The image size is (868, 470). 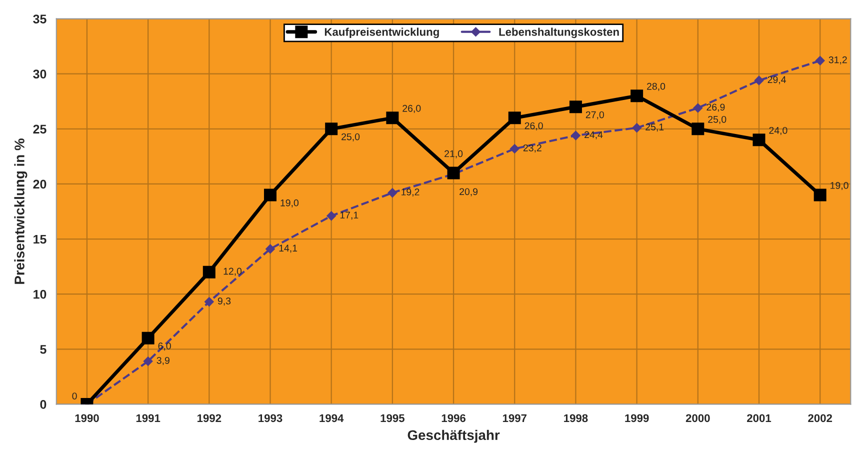 I want to click on y-tick-label: 10, so click(x=40, y=294).